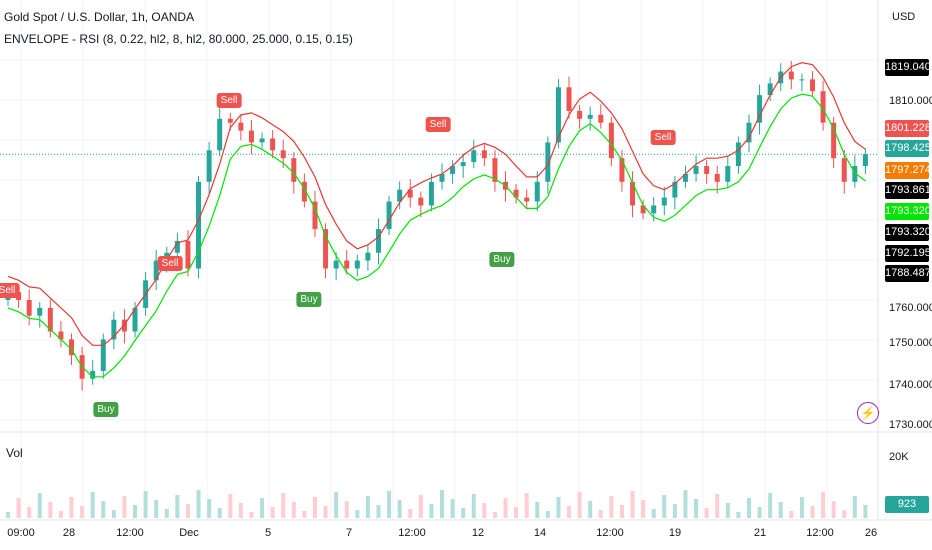 This screenshot has width=932, height=550. What do you see at coordinates (69, 533) in the screenshot?
I see `time-tick: 28` at bounding box center [69, 533].